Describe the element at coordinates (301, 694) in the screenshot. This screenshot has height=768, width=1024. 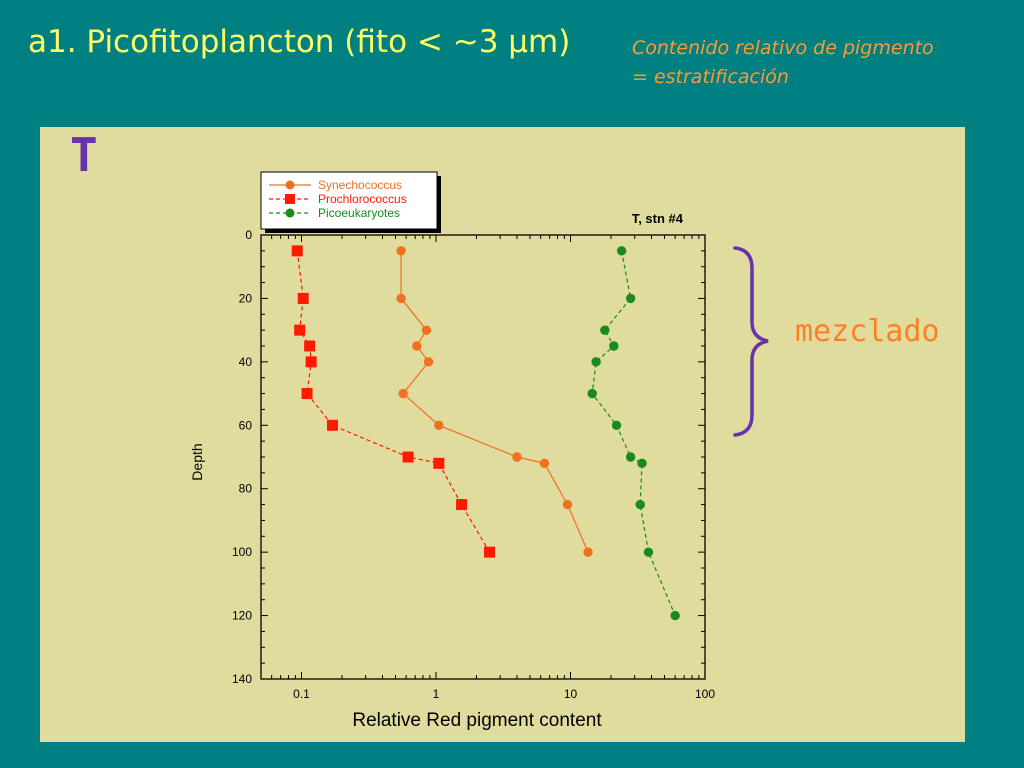
I see `x-tick-label: 0.1` at that location.